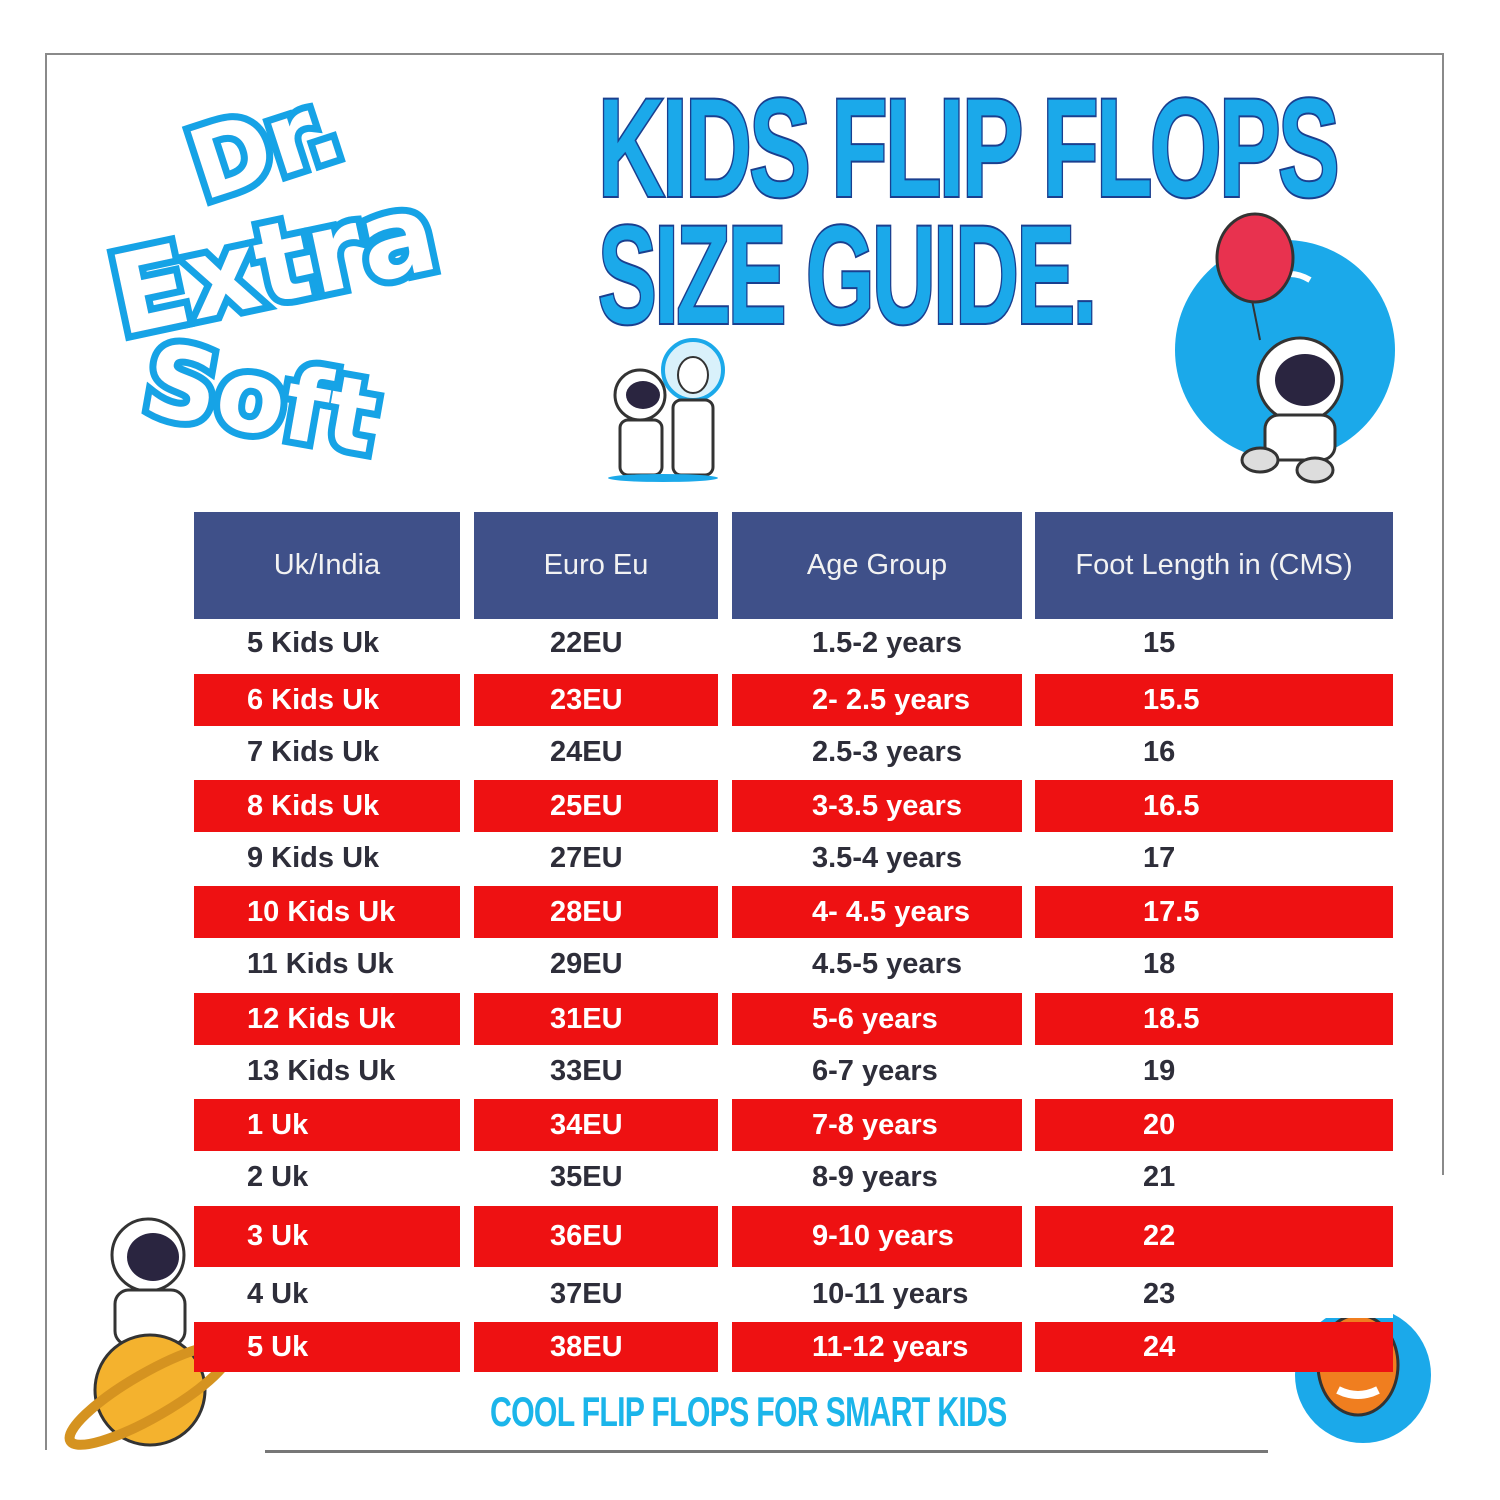 The width and height of the screenshot is (1500, 1500). Describe the element at coordinates (327, 1236) in the screenshot. I see `table-cell: 3 Uk` at that location.